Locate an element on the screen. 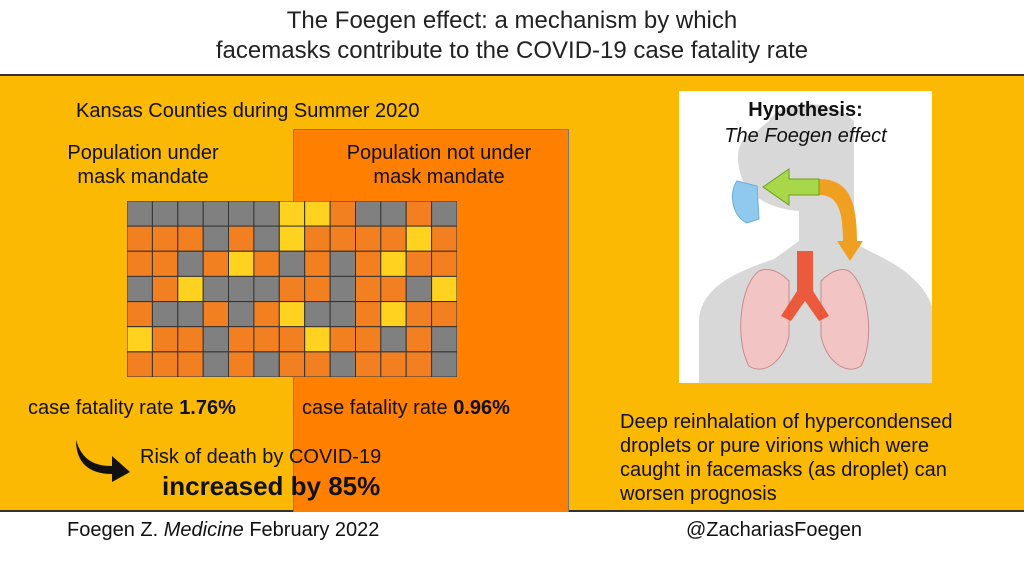 This screenshot has width=1024, height=576. hypothesis-body-line-2: droplets or pure virions which were is located at coordinates (775, 446).